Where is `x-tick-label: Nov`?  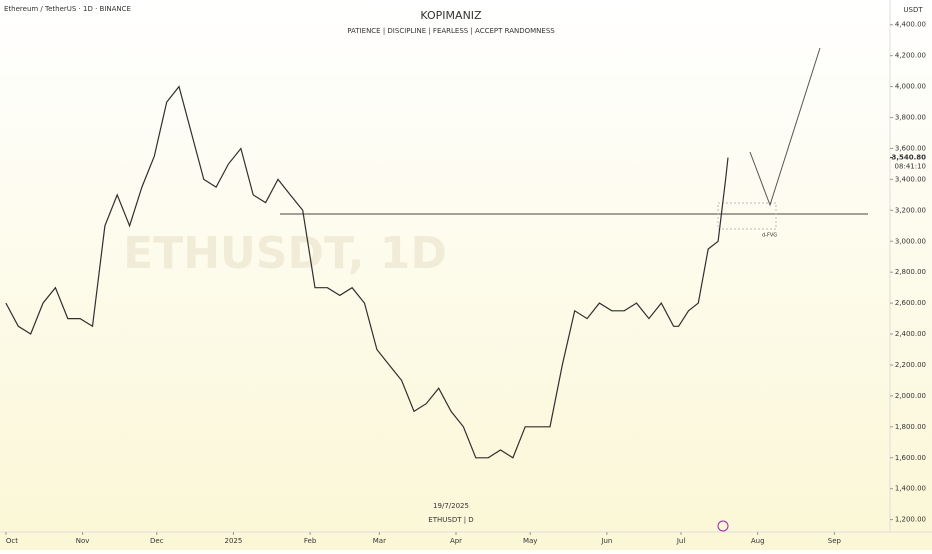
x-tick-label: Nov is located at coordinates (83, 541).